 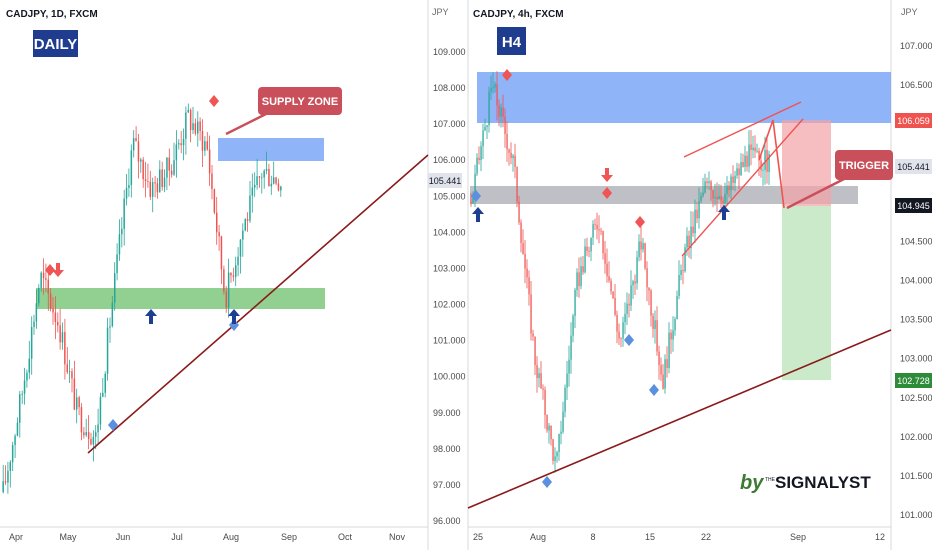 What do you see at coordinates (771, 164) in the screenshot?
I see `projected-path` at bounding box center [771, 164].